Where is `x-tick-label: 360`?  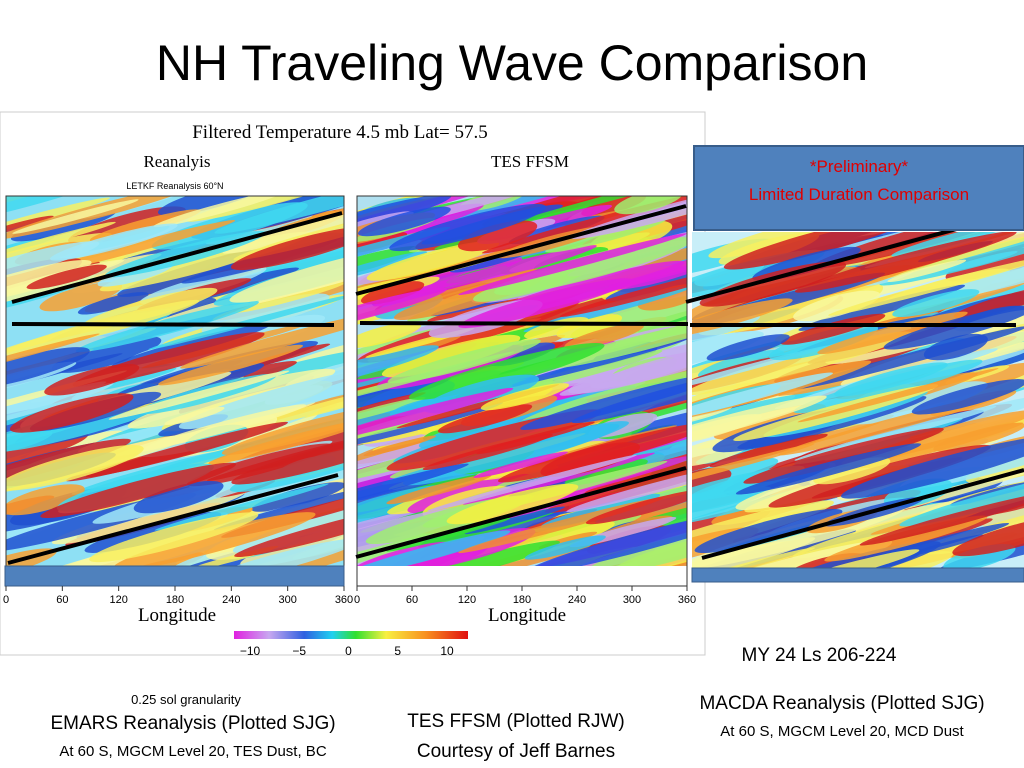
x-tick-label: 360 is located at coordinates (687, 600).